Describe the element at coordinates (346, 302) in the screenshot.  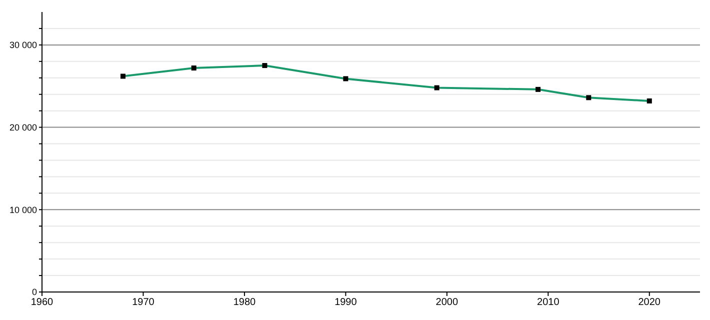
I see `x-tick-label: 1990` at that location.